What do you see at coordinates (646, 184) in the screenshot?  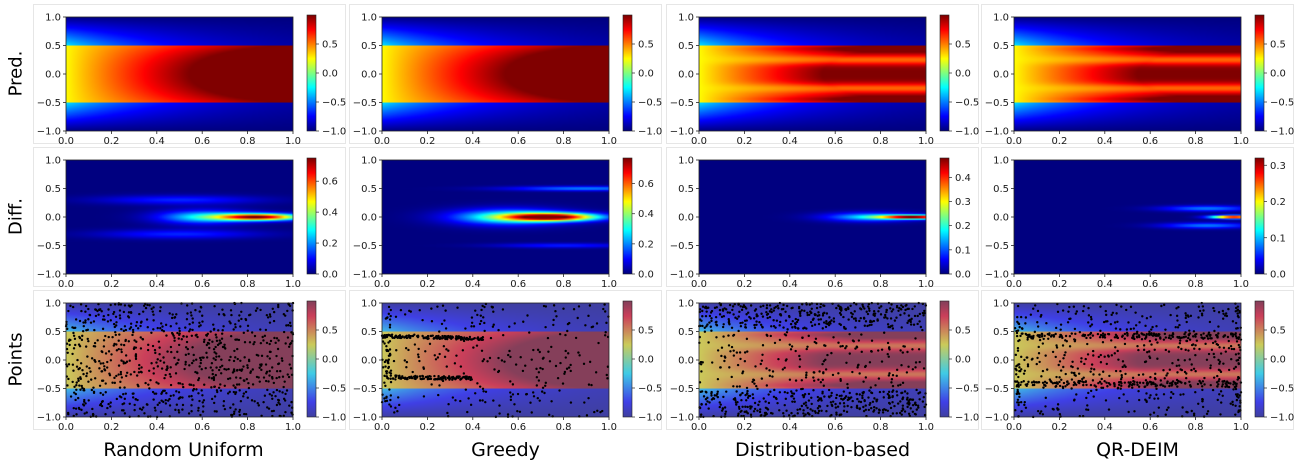 I see `colorbar-tick-label: 0.6` at bounding box center [646, 184].